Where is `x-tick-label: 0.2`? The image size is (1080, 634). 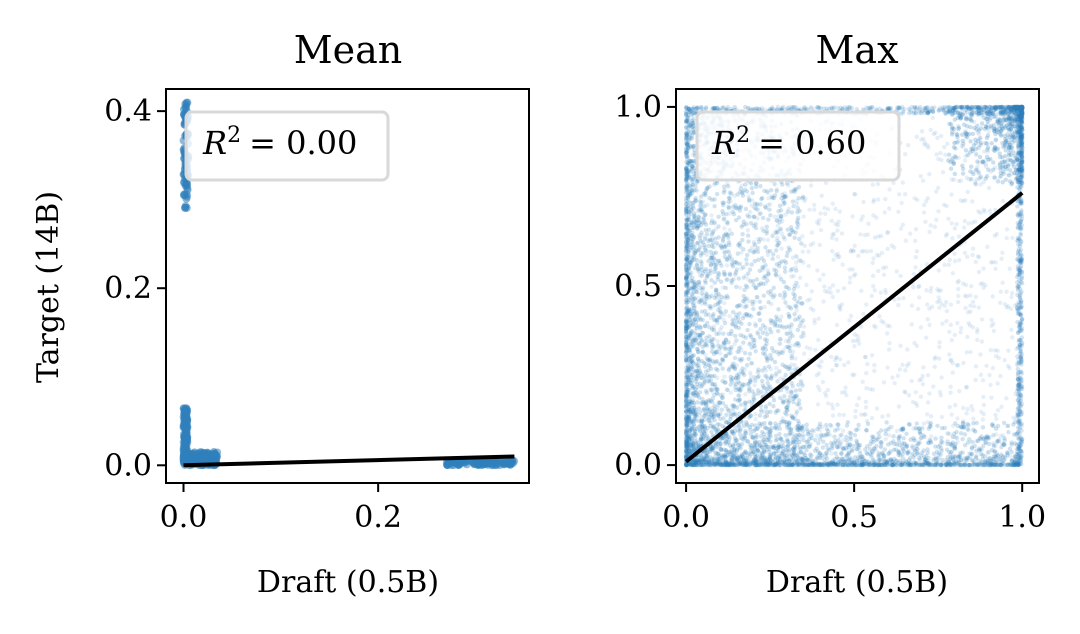
x-tick-label: 0.2 is located at coordinates (378, 517).